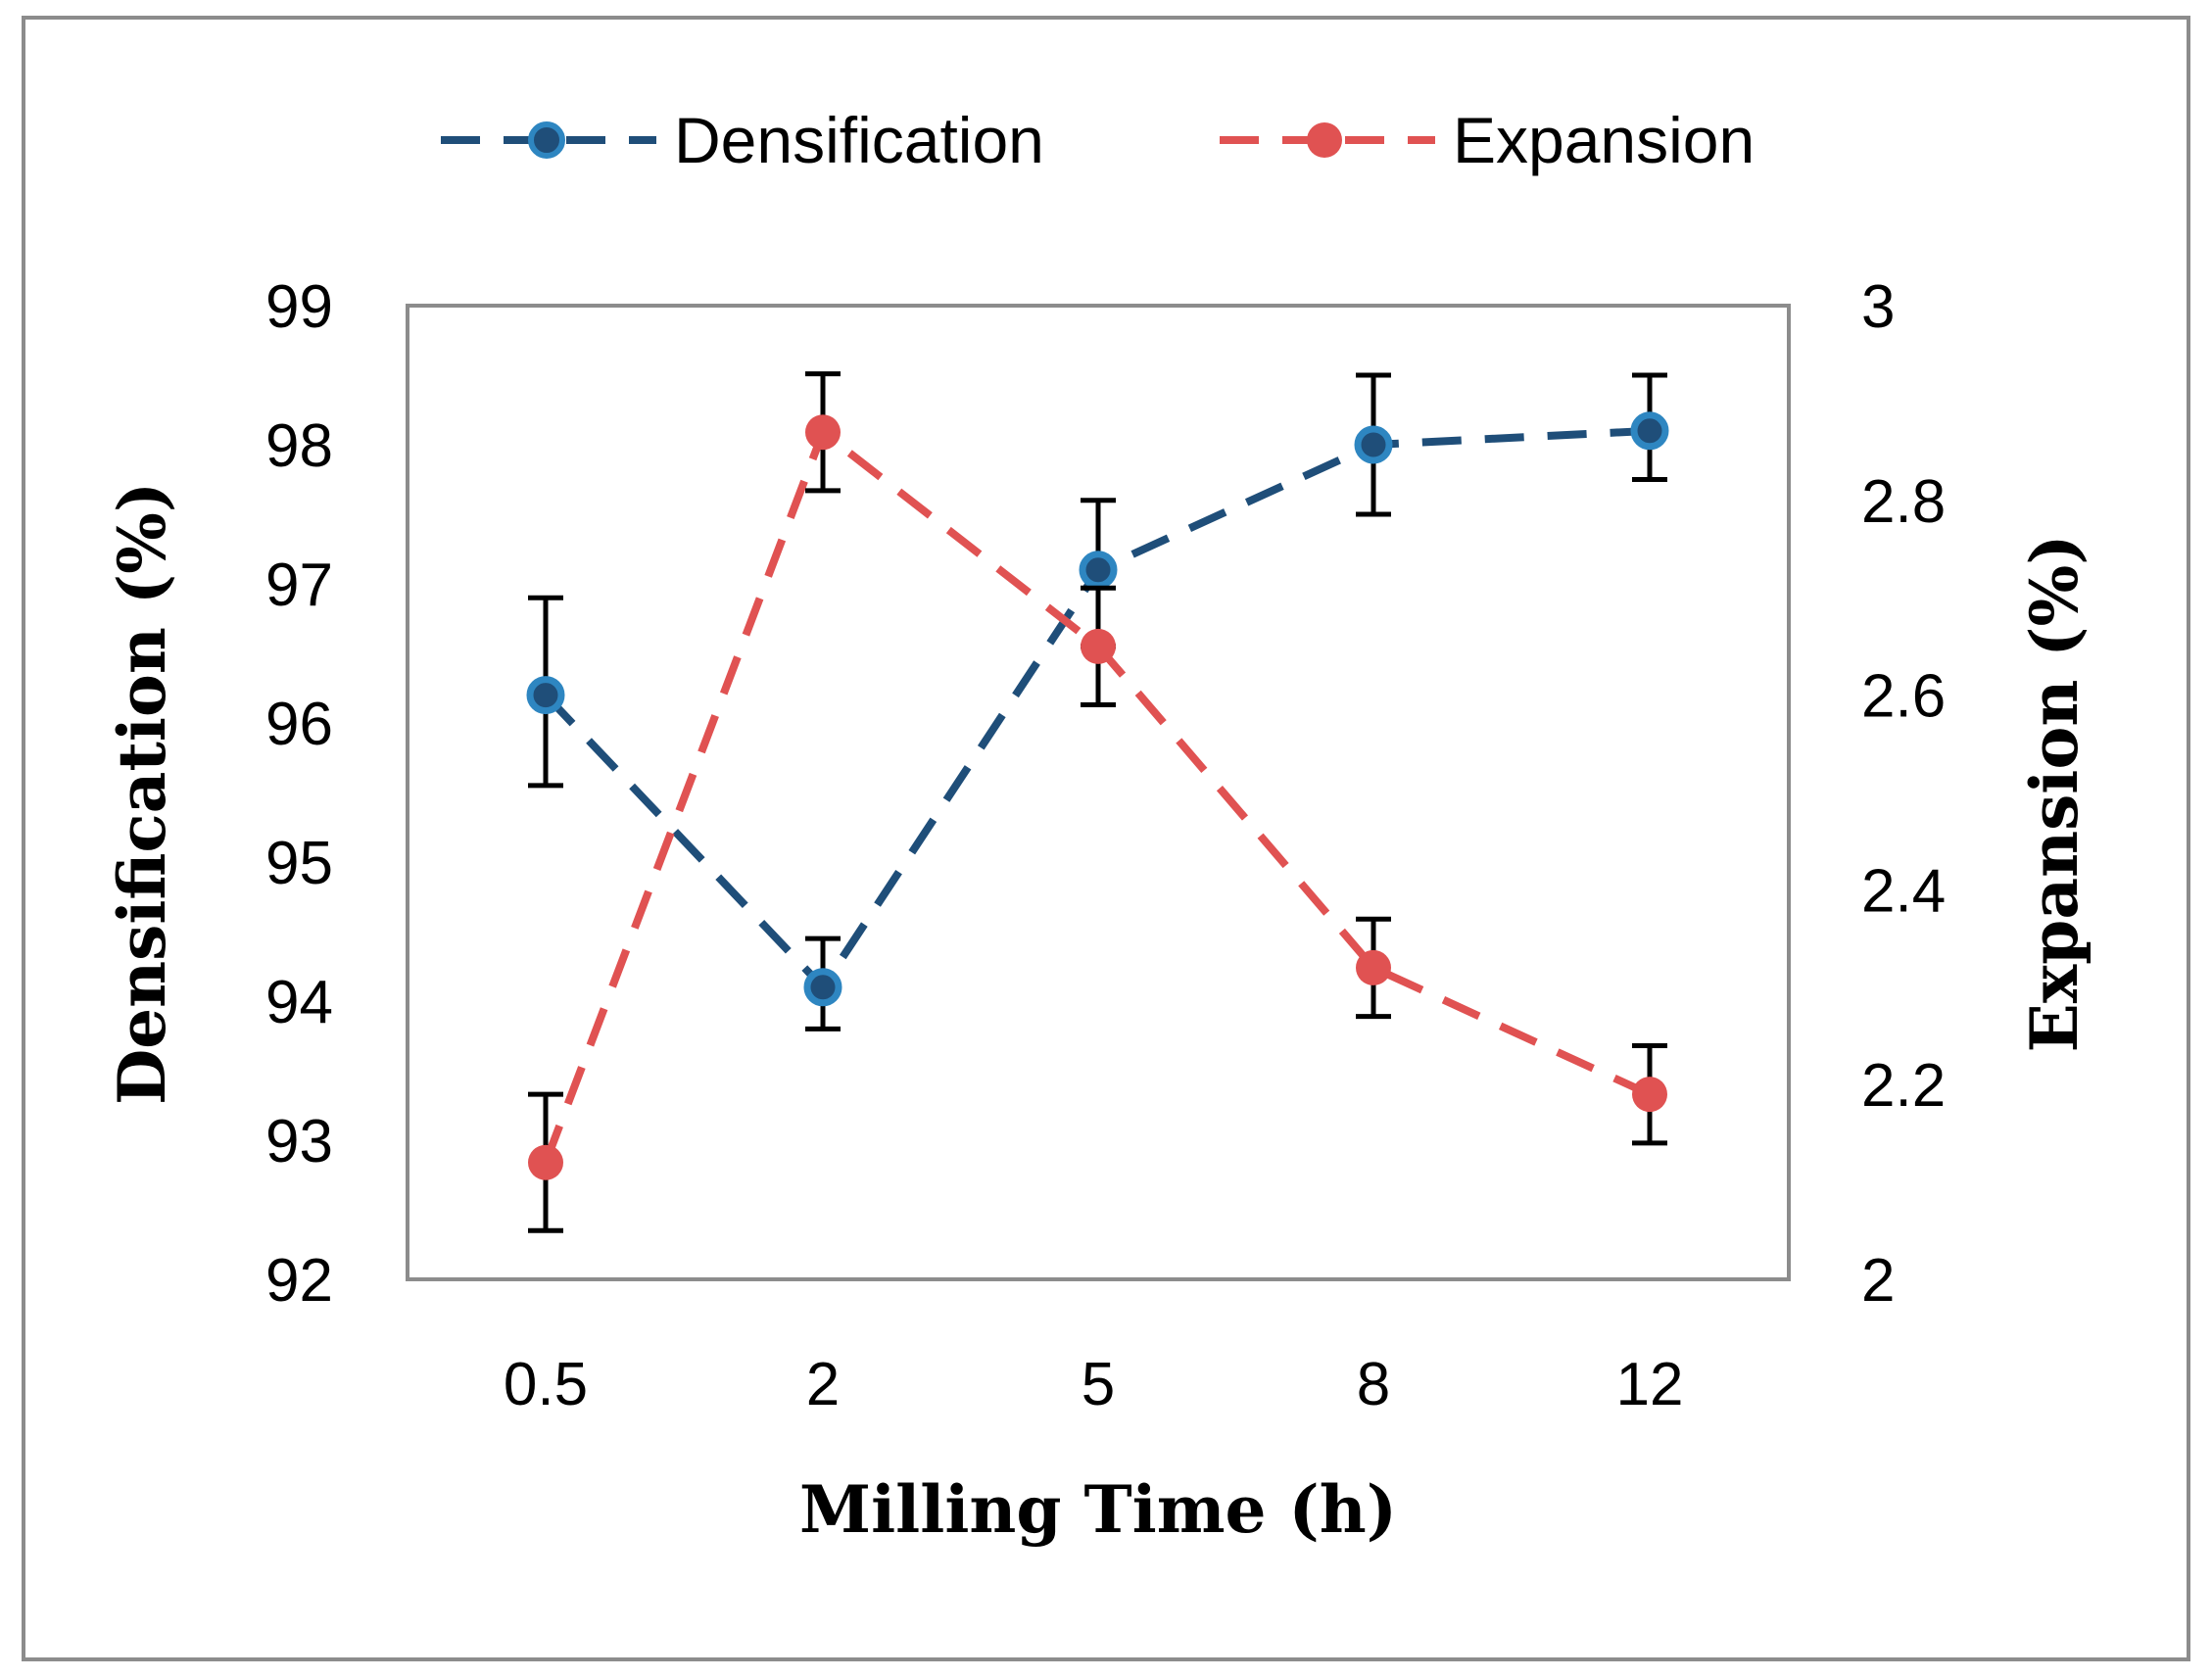 The width and height of the screenshot is (2212, 1679). What do you see at coordinates (299, 794) in the screenshot?
I see `y-left-ticks: 92 93 94 95 96 97 98 99` at bounding box center [299, 794].